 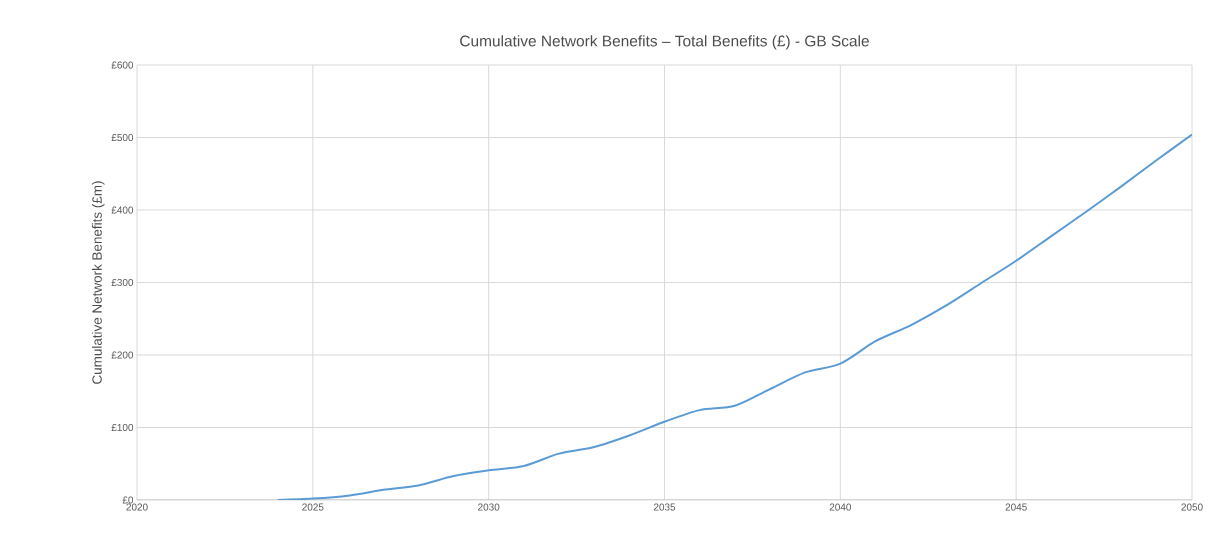 I want to click on x-tick-label: 2020, so click(x=137, y=507).